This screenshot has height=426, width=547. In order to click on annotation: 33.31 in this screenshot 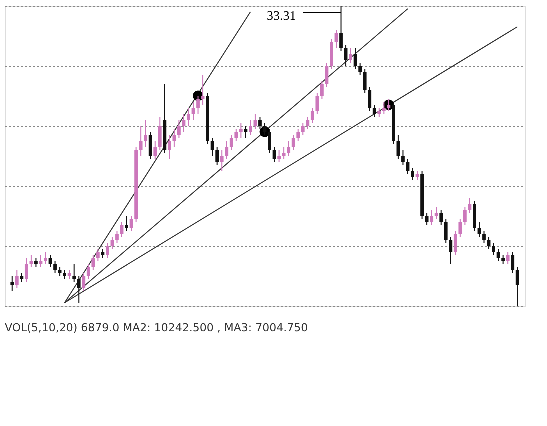, I will do `click(281, 15)`.